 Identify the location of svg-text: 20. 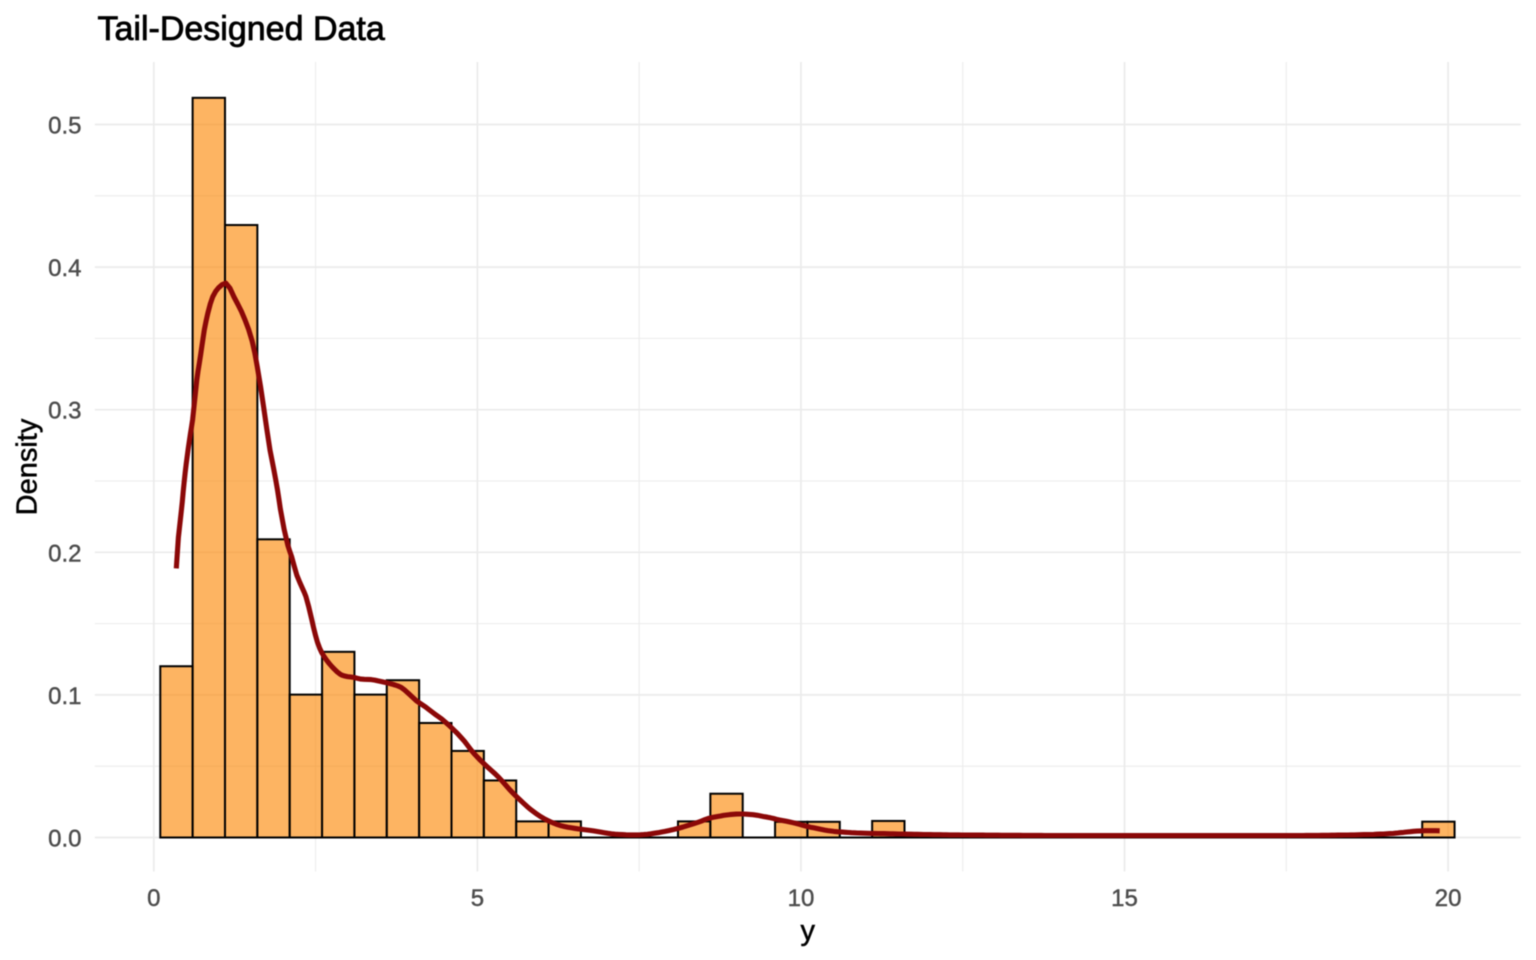
(1448, 898).